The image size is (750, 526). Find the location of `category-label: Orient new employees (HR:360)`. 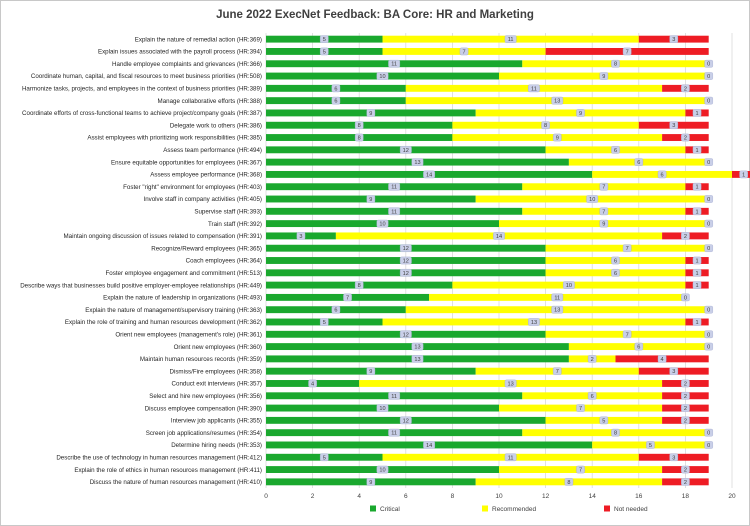

category-label: Orient new employees (HR:360) is located at coordinates (218, 347).